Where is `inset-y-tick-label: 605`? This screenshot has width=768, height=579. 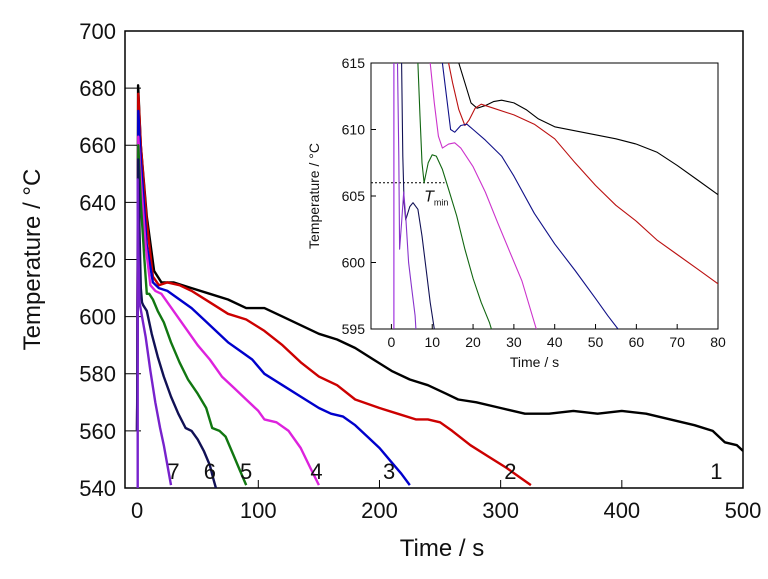
inset-y-tick-label: 605 is located at coordinates (354, 196).